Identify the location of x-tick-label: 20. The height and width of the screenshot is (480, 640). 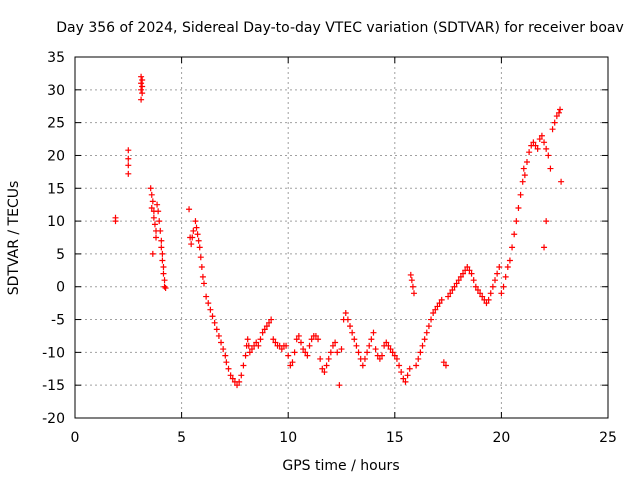
(501, 438).